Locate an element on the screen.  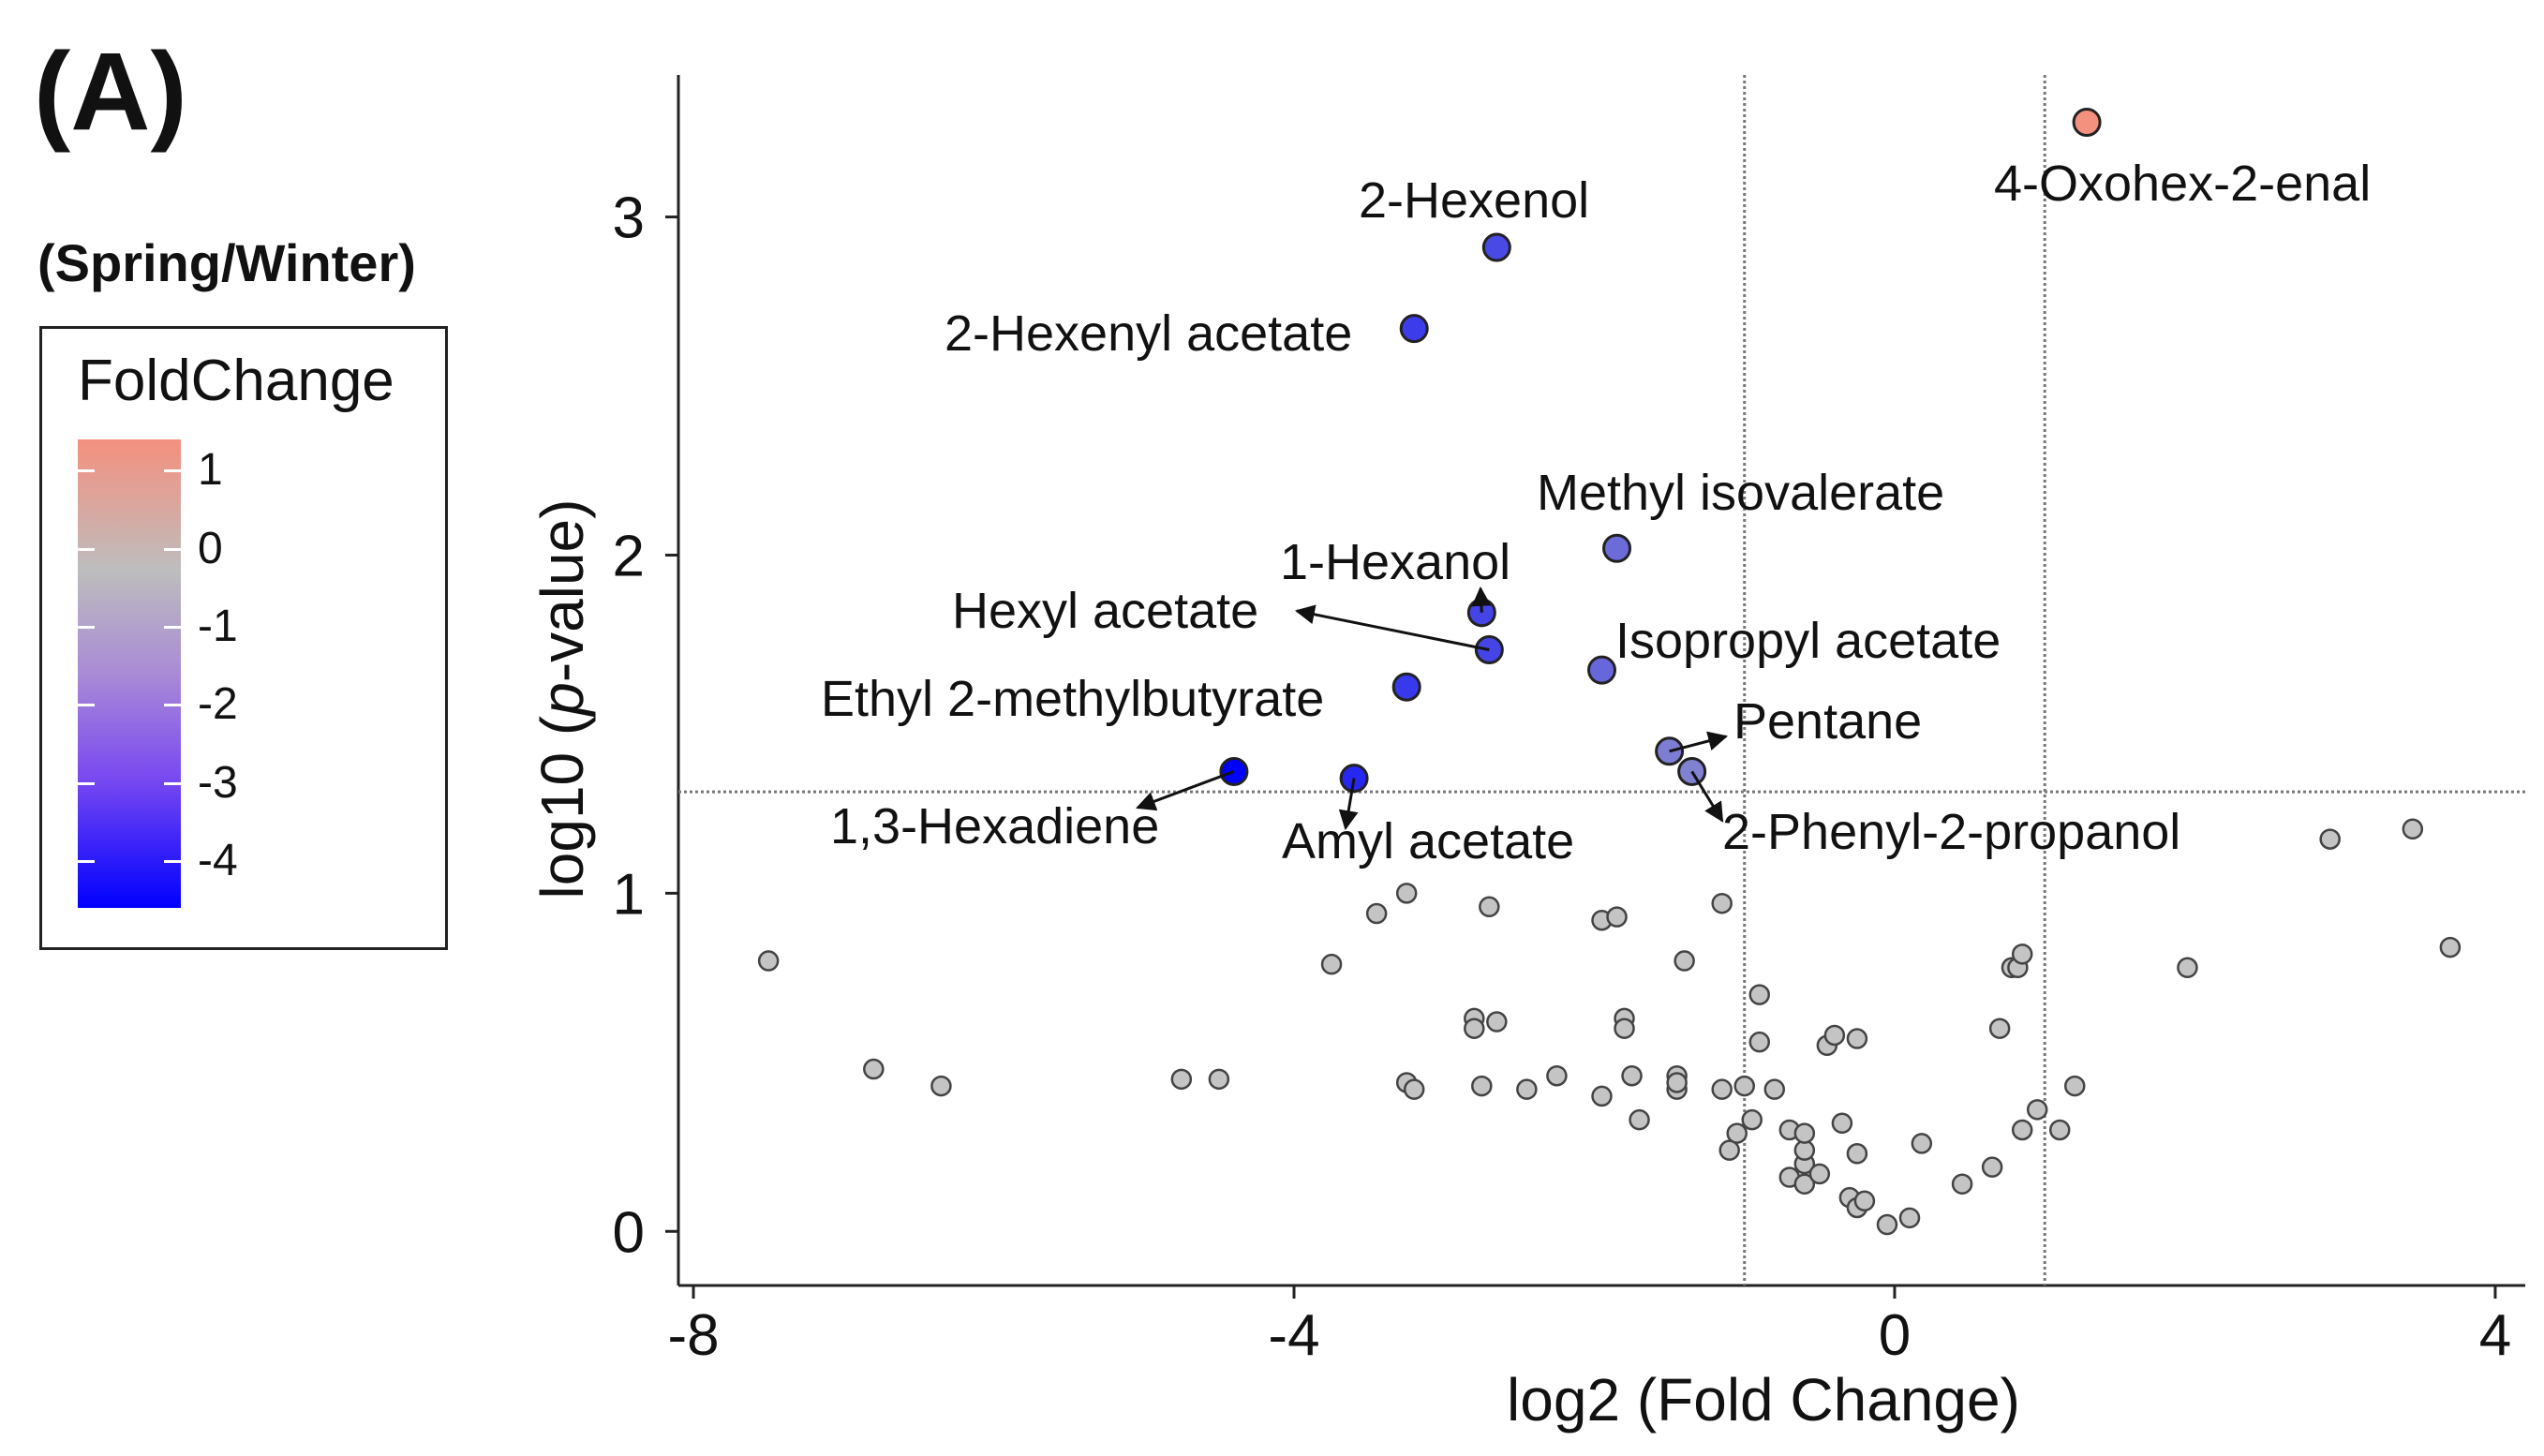
point-label: 1,3-Hexadiene is located at coordinates (994, 826).